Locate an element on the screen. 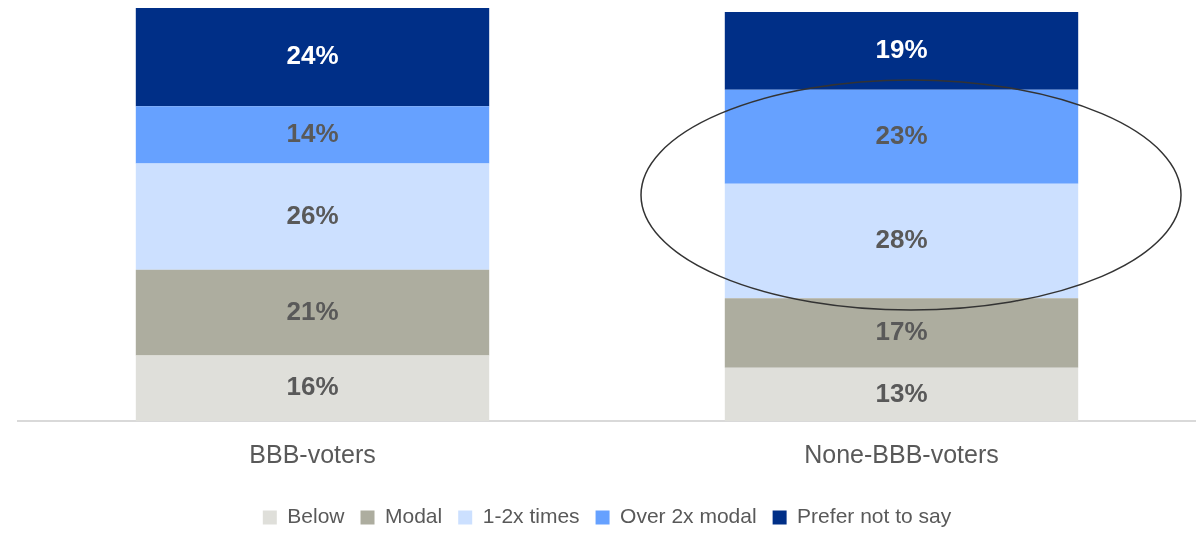  data-label: 19% is located at coordinates (901, 49).